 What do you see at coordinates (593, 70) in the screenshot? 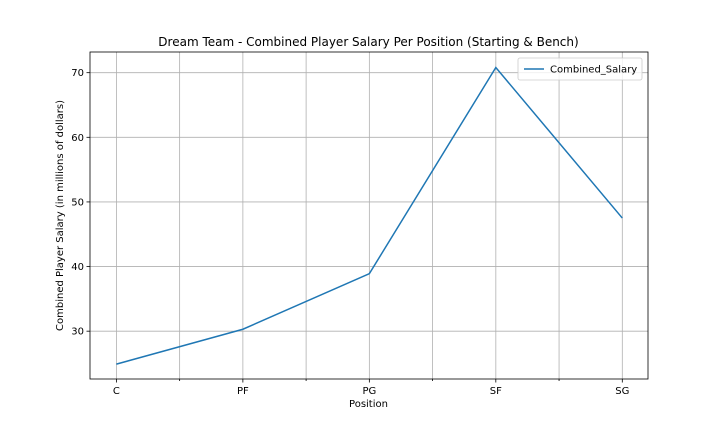
I see `legend-label: Combined_Salary` at bounding box center [593, 70].